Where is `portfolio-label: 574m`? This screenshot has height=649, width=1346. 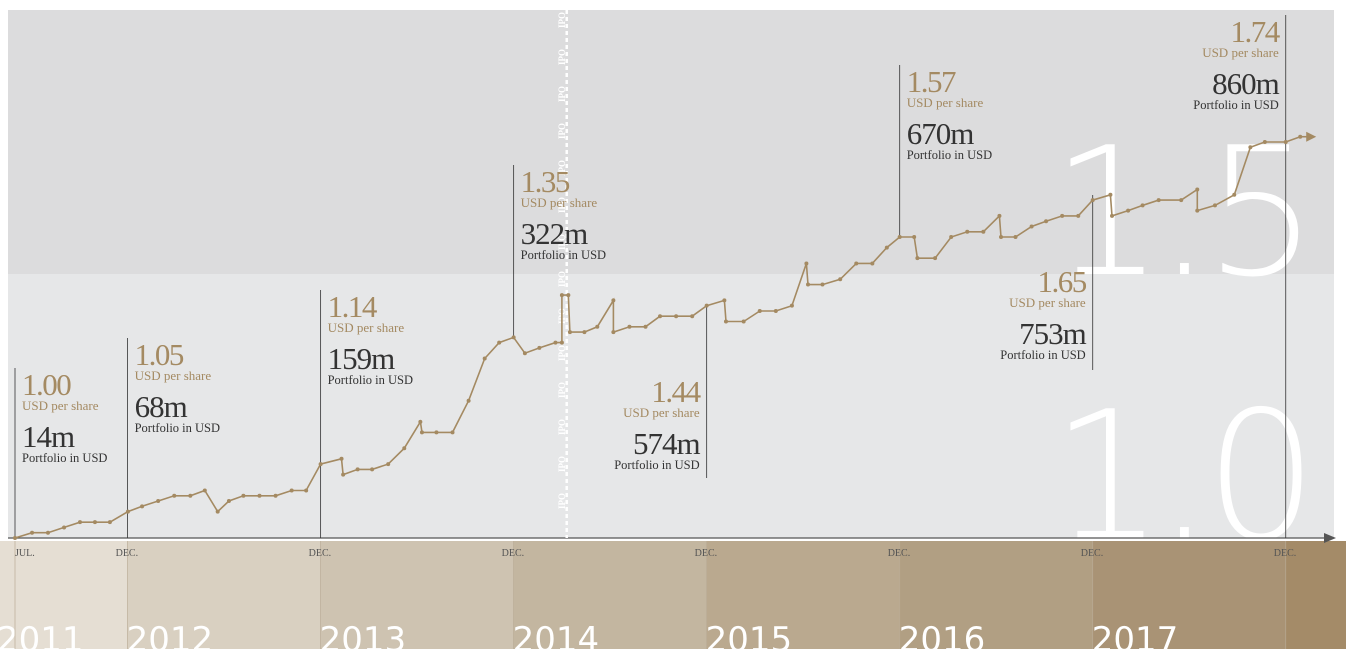
portfolio-label: 574m is located at coordinates (667, 443).